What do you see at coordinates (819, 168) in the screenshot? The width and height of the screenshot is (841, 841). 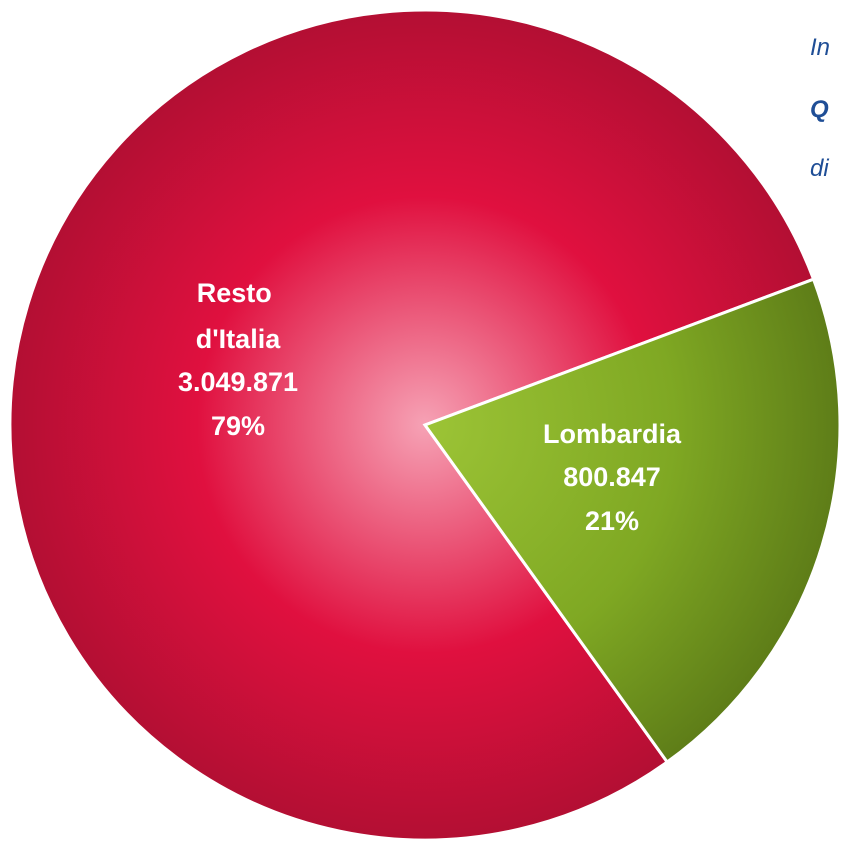 I see `annotation: di` at bounding box center [819, 168].